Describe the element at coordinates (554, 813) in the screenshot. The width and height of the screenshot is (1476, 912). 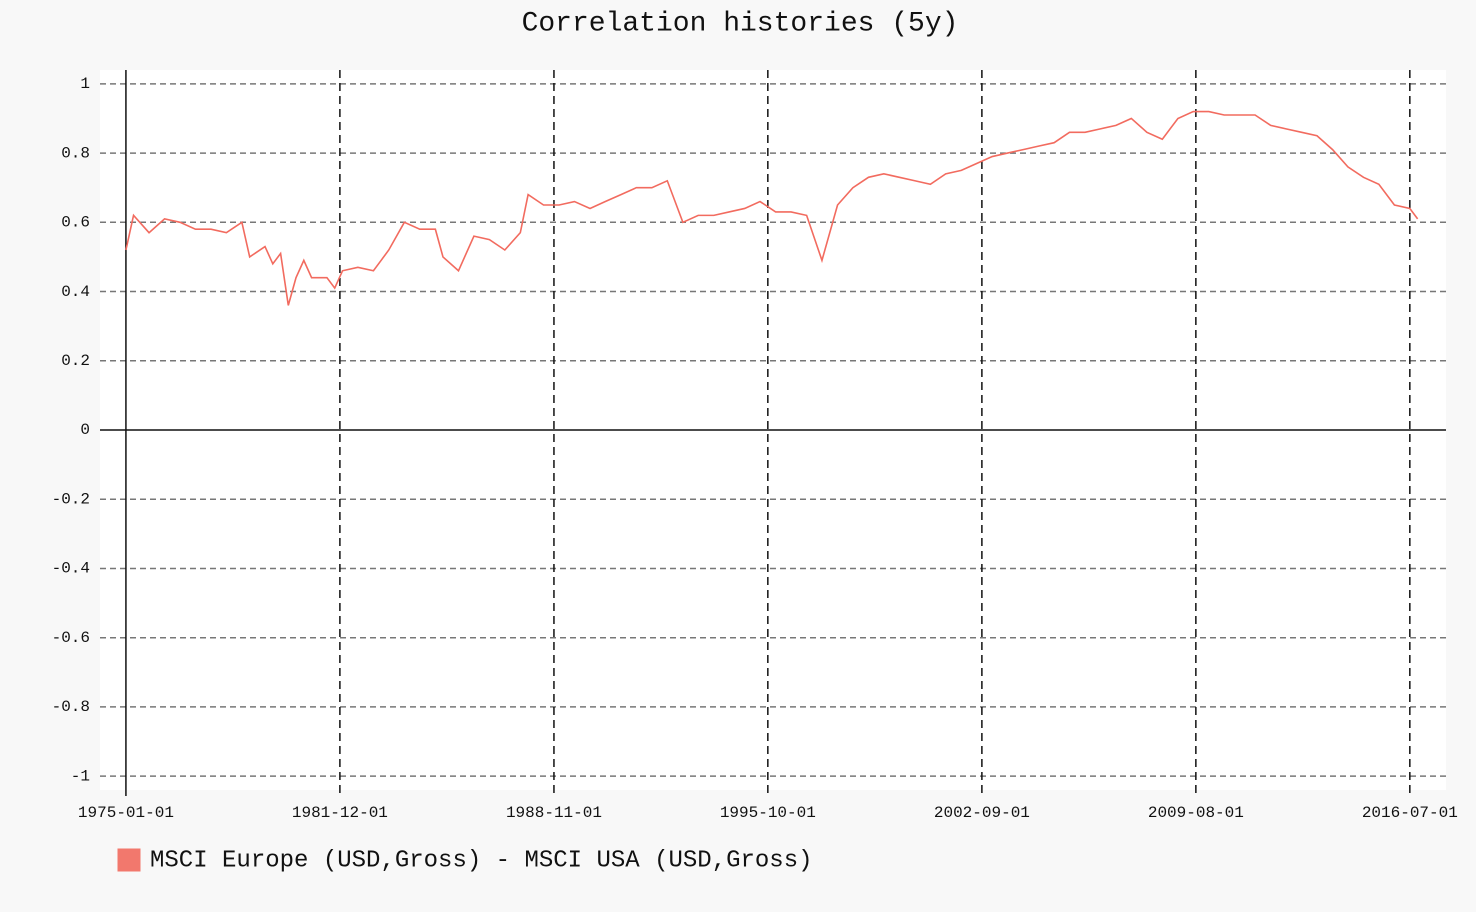
I see `x-tick-label: 1988-11-01` at that location.